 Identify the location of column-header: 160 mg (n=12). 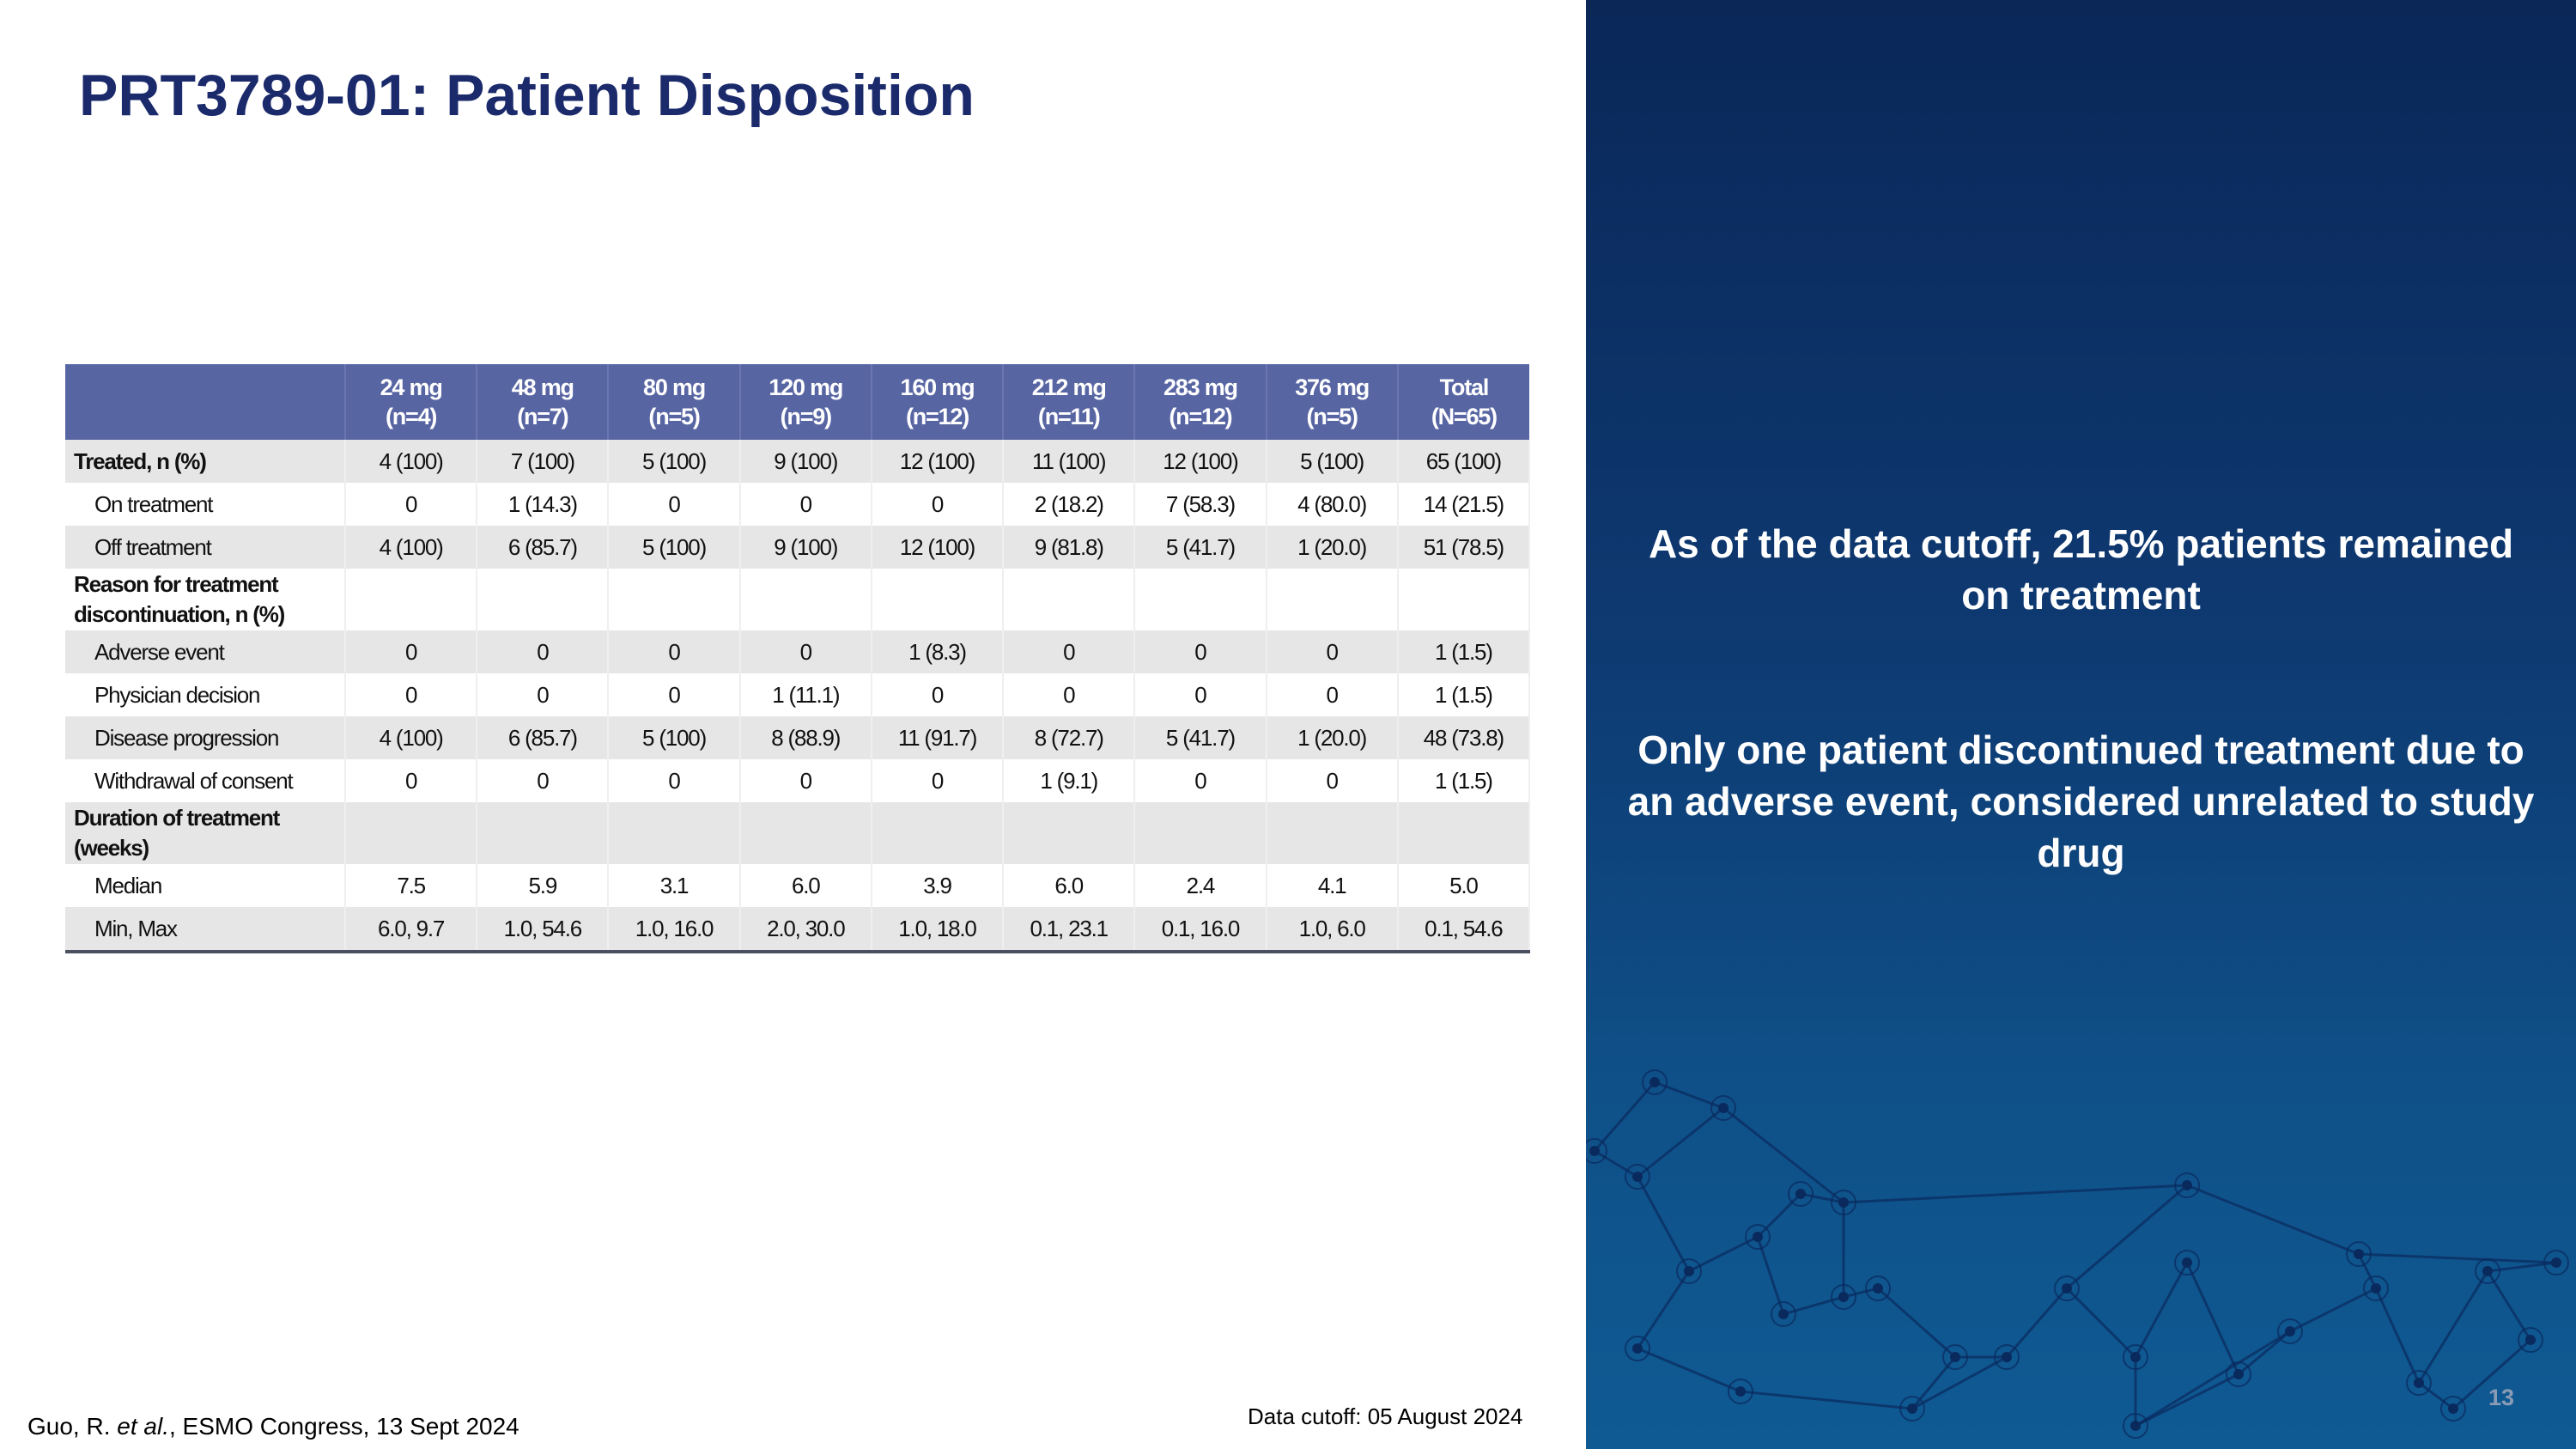
(938, 402).